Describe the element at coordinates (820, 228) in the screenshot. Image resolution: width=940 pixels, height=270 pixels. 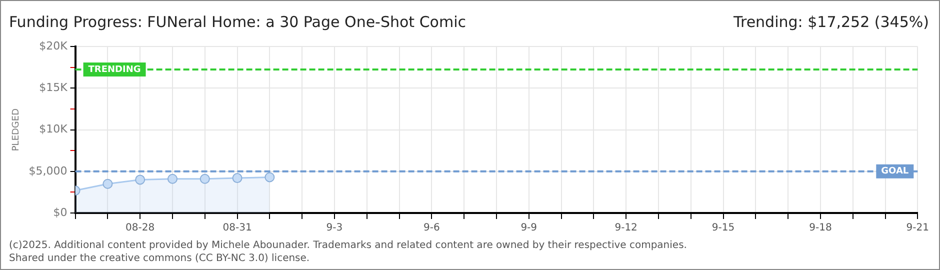
I see `x-tick-label: 9-18` at that location.